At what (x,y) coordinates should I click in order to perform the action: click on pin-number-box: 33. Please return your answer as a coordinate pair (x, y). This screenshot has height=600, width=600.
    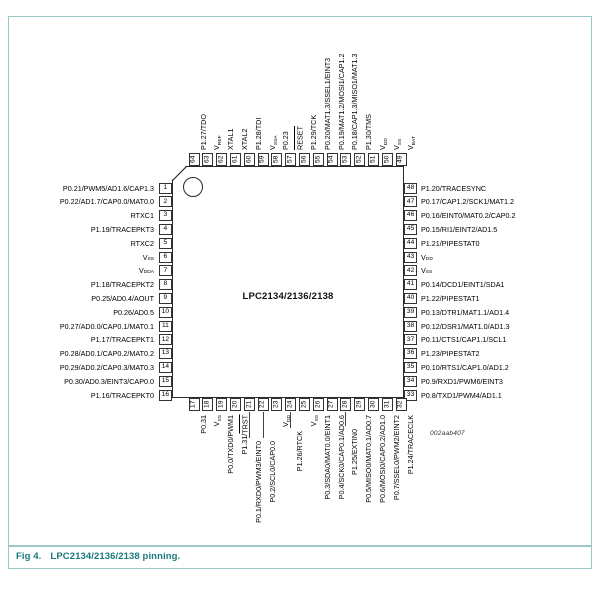
    Looking at the image, I should click on (411, 395).